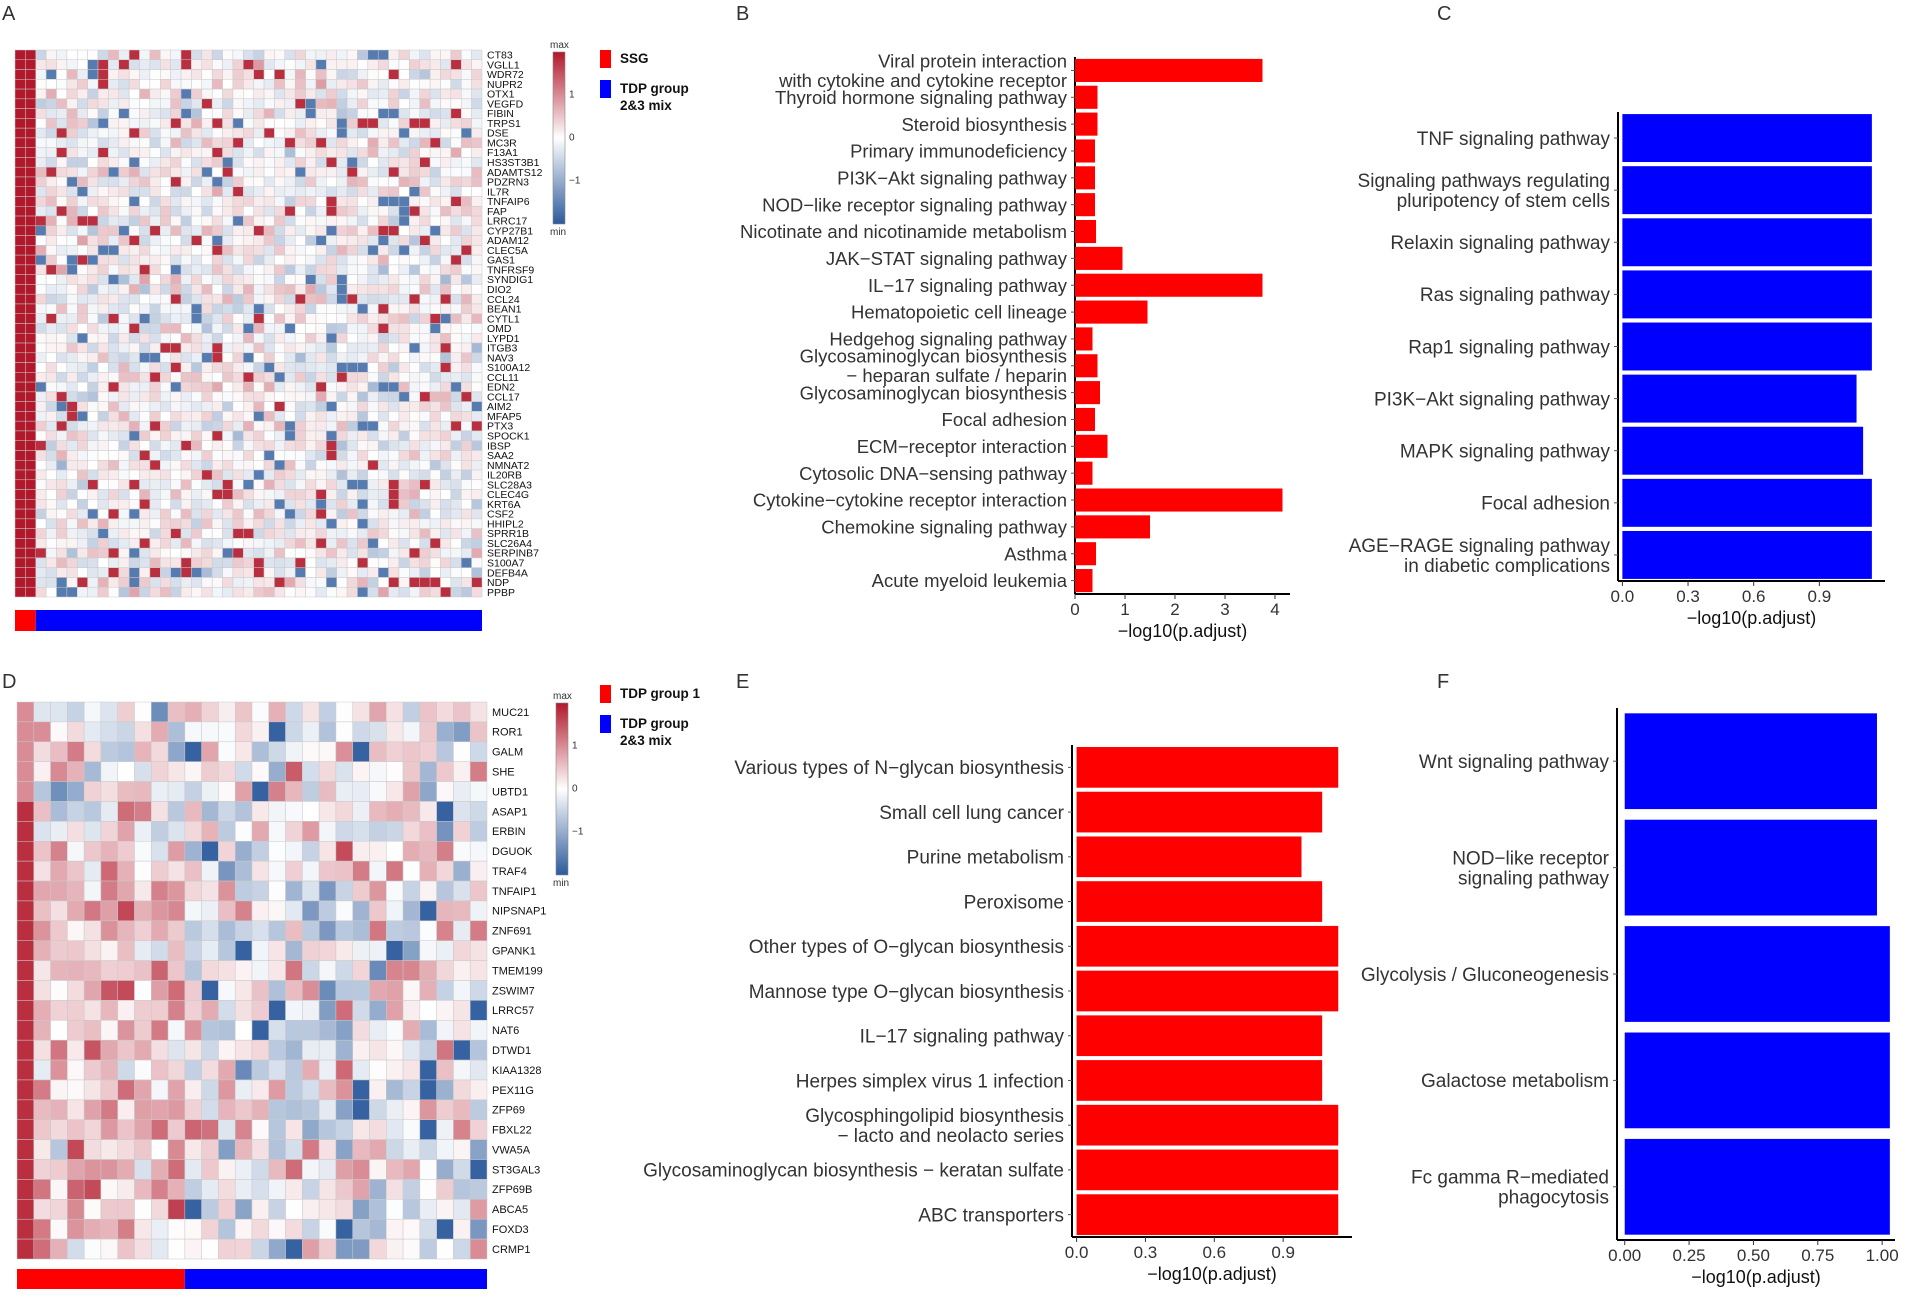 The height and width of the screenshot is (1301, 1907). Describe the element at coordinates (903, 231) in the screenshot. I see `category-label: Nicotinate and nicotinamide metabolism` at that location.